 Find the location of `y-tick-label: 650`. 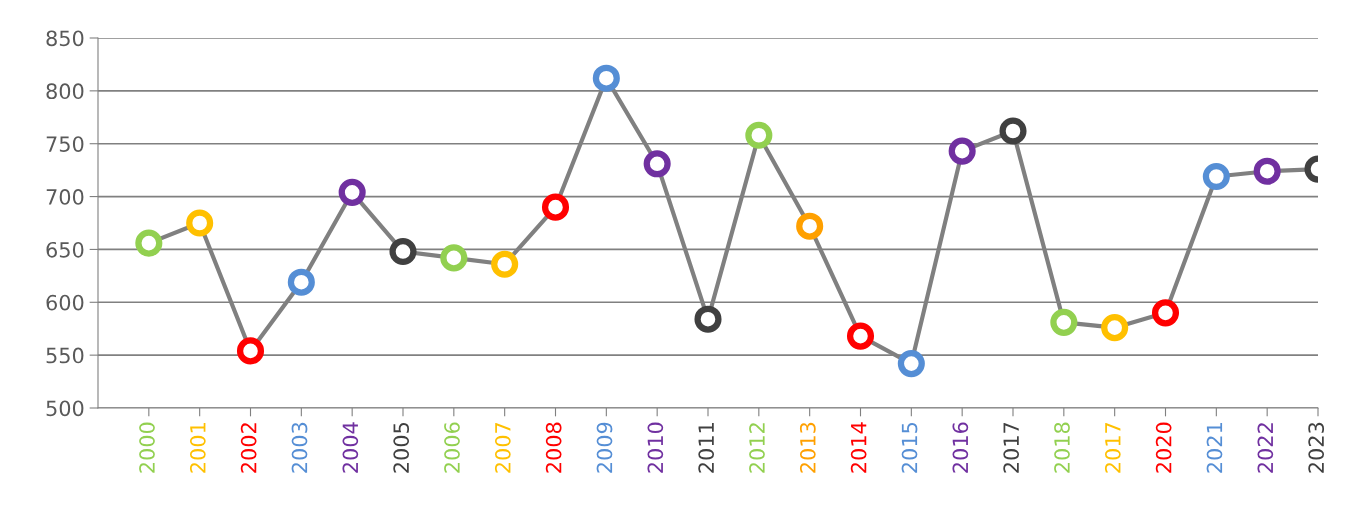

y-tick-label: 650 is located at coordinates (65, 249).